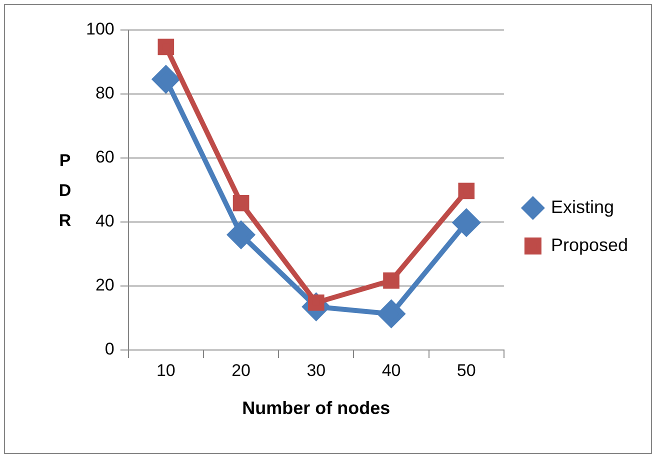 The image size is (658, 459). Describe the element at coordinates (582, 206) in the screenshot. I see `legend-label: Existing` at that location.